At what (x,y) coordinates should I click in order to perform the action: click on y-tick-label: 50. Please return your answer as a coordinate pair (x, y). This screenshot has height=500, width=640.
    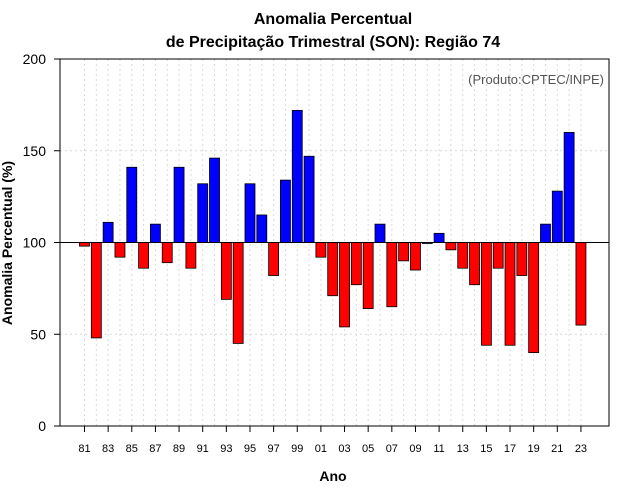
    Looking at the image, I should click on (38, 334).